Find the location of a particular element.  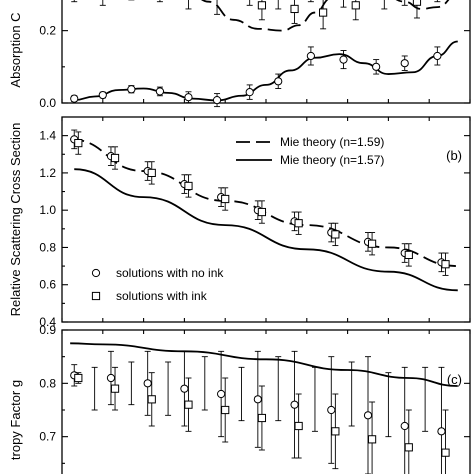

legend-entry: solutions with no ink is located at coordinates (170, 273).